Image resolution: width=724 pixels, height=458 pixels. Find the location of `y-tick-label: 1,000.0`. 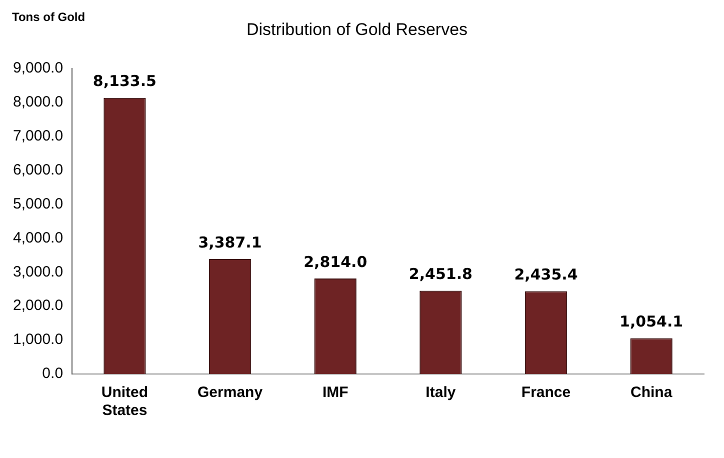

y-tick-label: 1,000.0 is located at coordinates (38, 339).